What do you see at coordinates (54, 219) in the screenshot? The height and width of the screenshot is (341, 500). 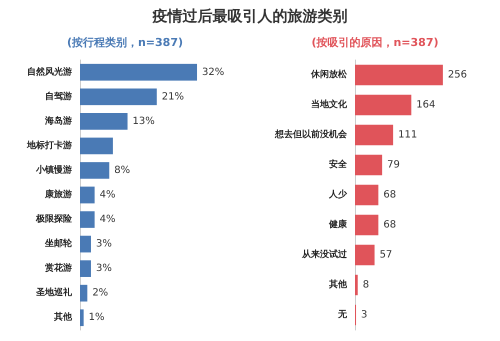 I see `y-tick-label: 极限探险` at bounding box center [54, 219].